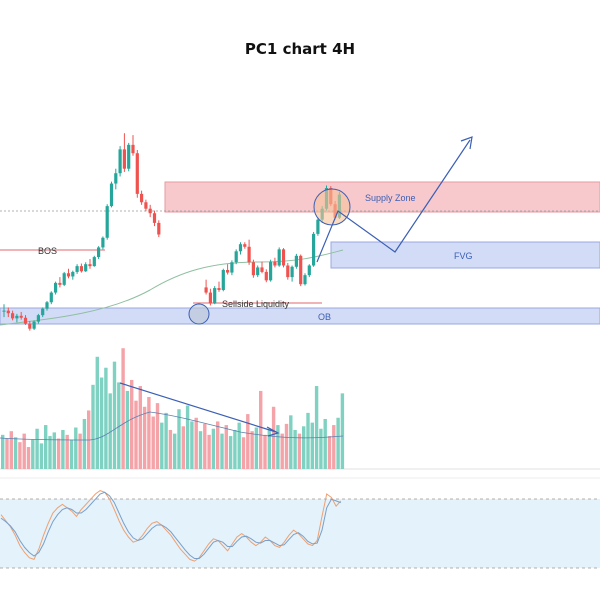 This screenshot has width=600, height=600. I want to click on fvg-label: FVG, so click(463, 256).